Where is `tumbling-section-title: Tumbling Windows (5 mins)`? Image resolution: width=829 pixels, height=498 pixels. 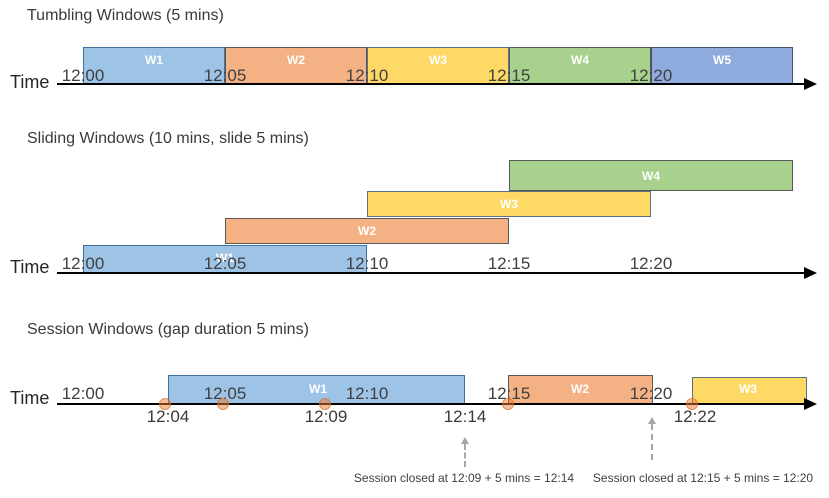 tumbling-section-title: Tumbling Windows (5 mins) is located at coordinates (125, 15).